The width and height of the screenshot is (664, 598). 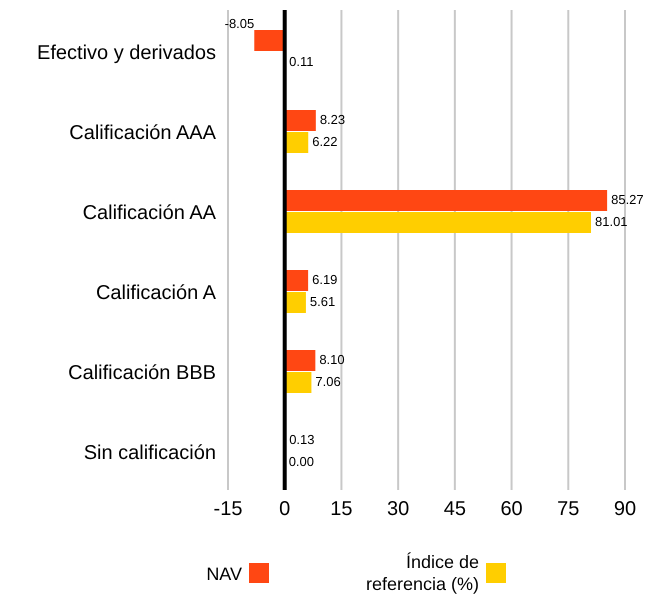 What do you see at coordinates (126, 53) in the screenshot?
I see `y-tick-label: Efectivo y derivados` at bounding box center [126, 53].